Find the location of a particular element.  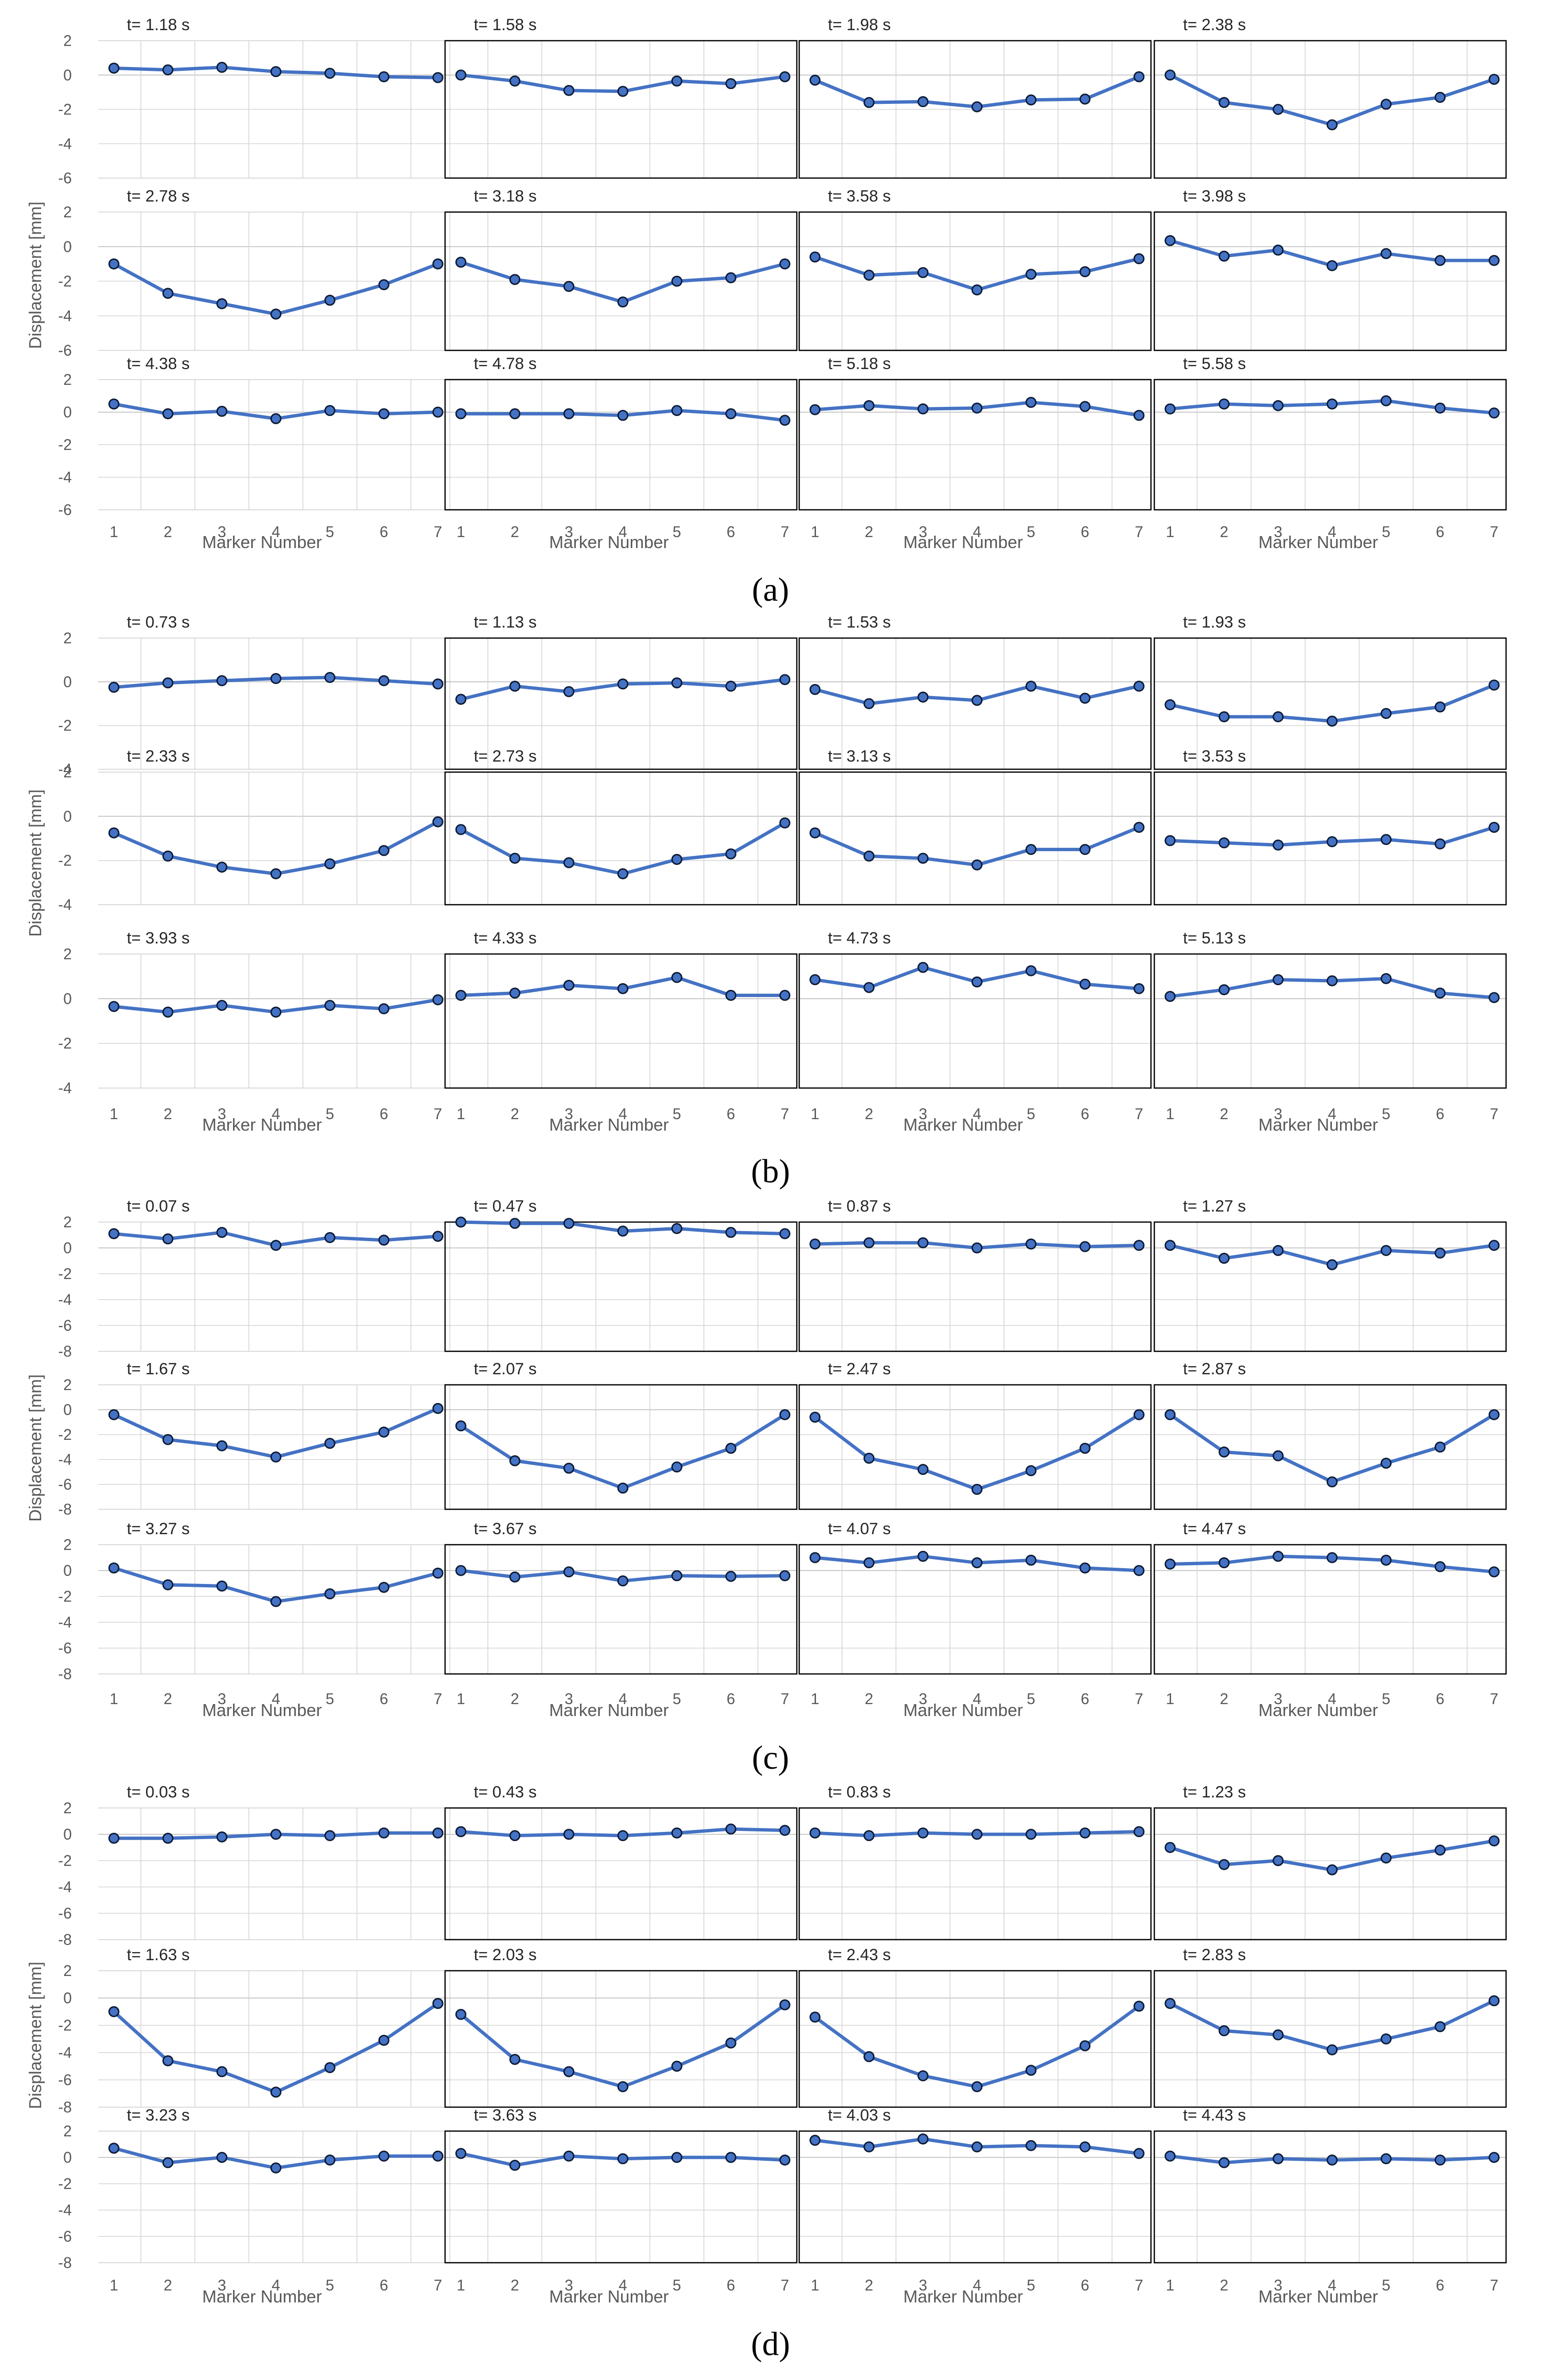

panel: t= 3.27 s is located at coordinates (274, 1597).